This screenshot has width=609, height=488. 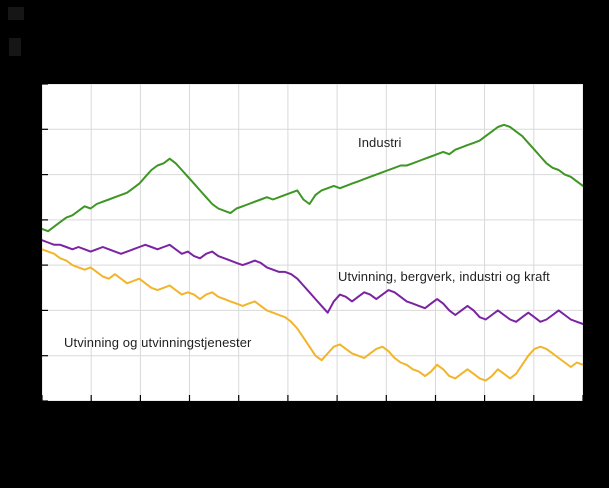 What do you see at coordinates (380, 142) in the screenshot?
I see `series-label-industri: Industri` at bounding box center [380, 142].